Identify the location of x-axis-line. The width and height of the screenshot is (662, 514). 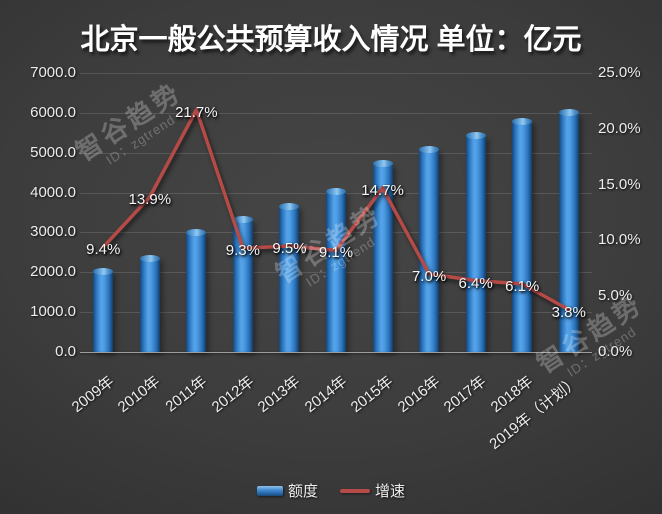
(336, 352).